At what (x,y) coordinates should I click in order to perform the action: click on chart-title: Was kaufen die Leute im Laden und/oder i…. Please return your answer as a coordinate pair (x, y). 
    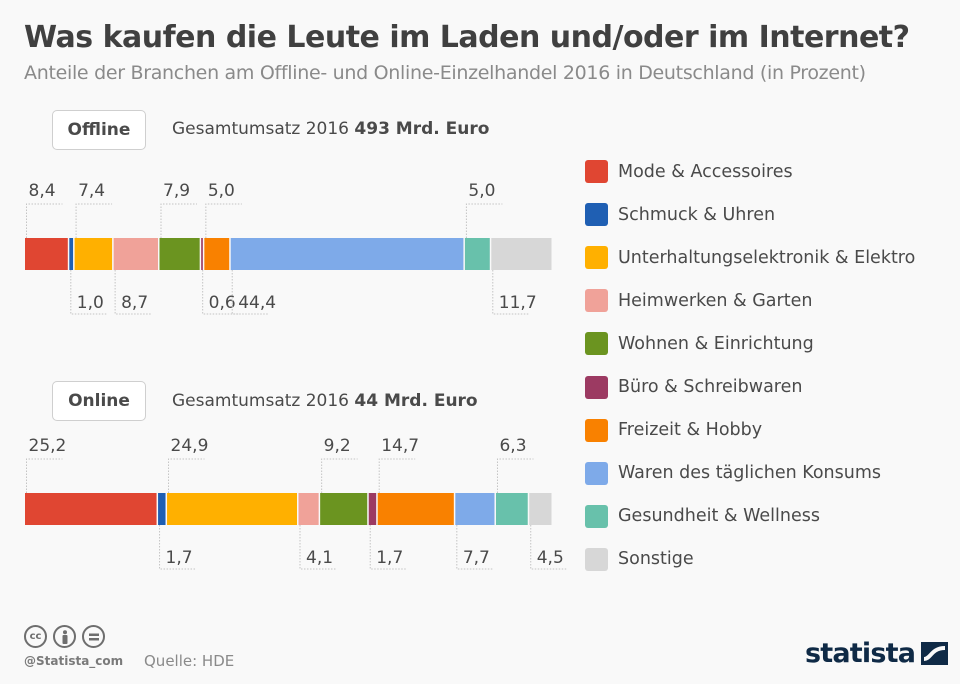
    Looking at the image, I should click on (467, 37).